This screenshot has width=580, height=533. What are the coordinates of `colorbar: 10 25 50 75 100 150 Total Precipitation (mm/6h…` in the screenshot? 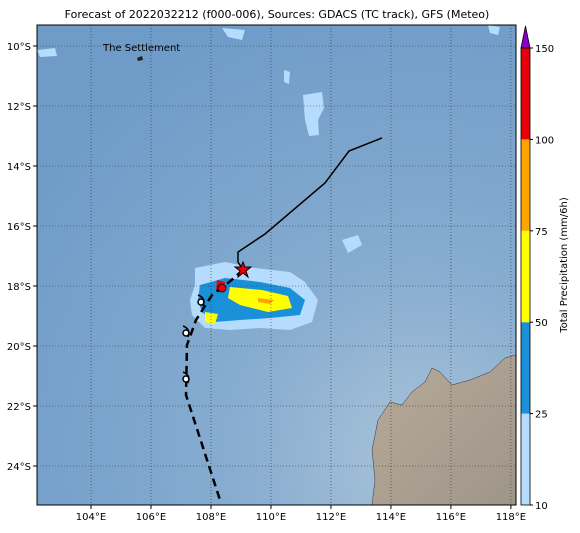 It's located at (545, 268).